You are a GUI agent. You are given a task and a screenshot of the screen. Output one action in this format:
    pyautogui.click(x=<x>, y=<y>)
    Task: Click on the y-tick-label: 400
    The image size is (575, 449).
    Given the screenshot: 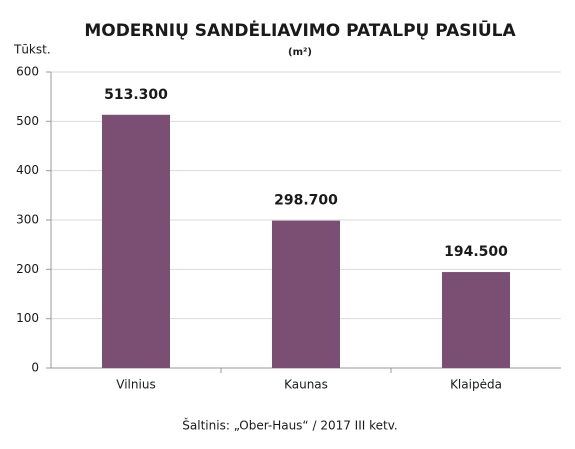 What is the action you would take?
    pyautogui.click(x=27, y=170)
    